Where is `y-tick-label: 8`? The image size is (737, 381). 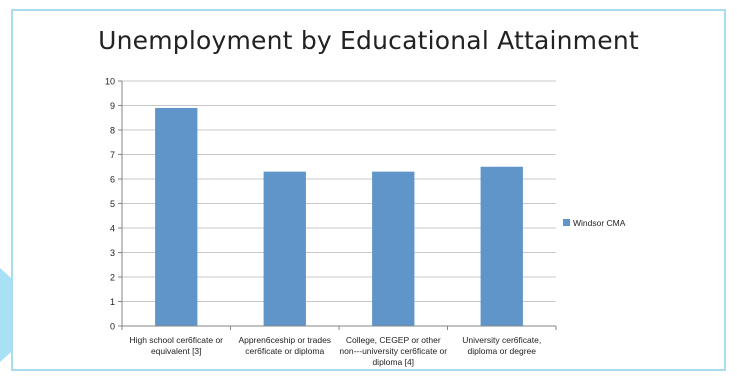
y-tick-label: 8 is located at coordinates (112, 131).